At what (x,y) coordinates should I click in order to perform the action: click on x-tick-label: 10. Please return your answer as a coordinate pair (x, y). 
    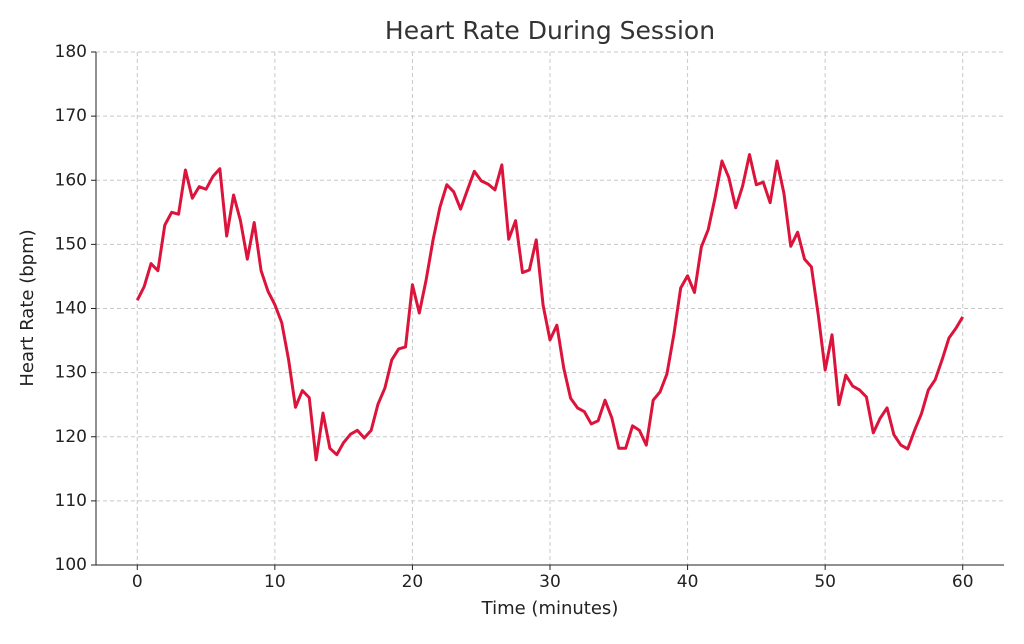
    Looking at the image, I should click on (275, 582).